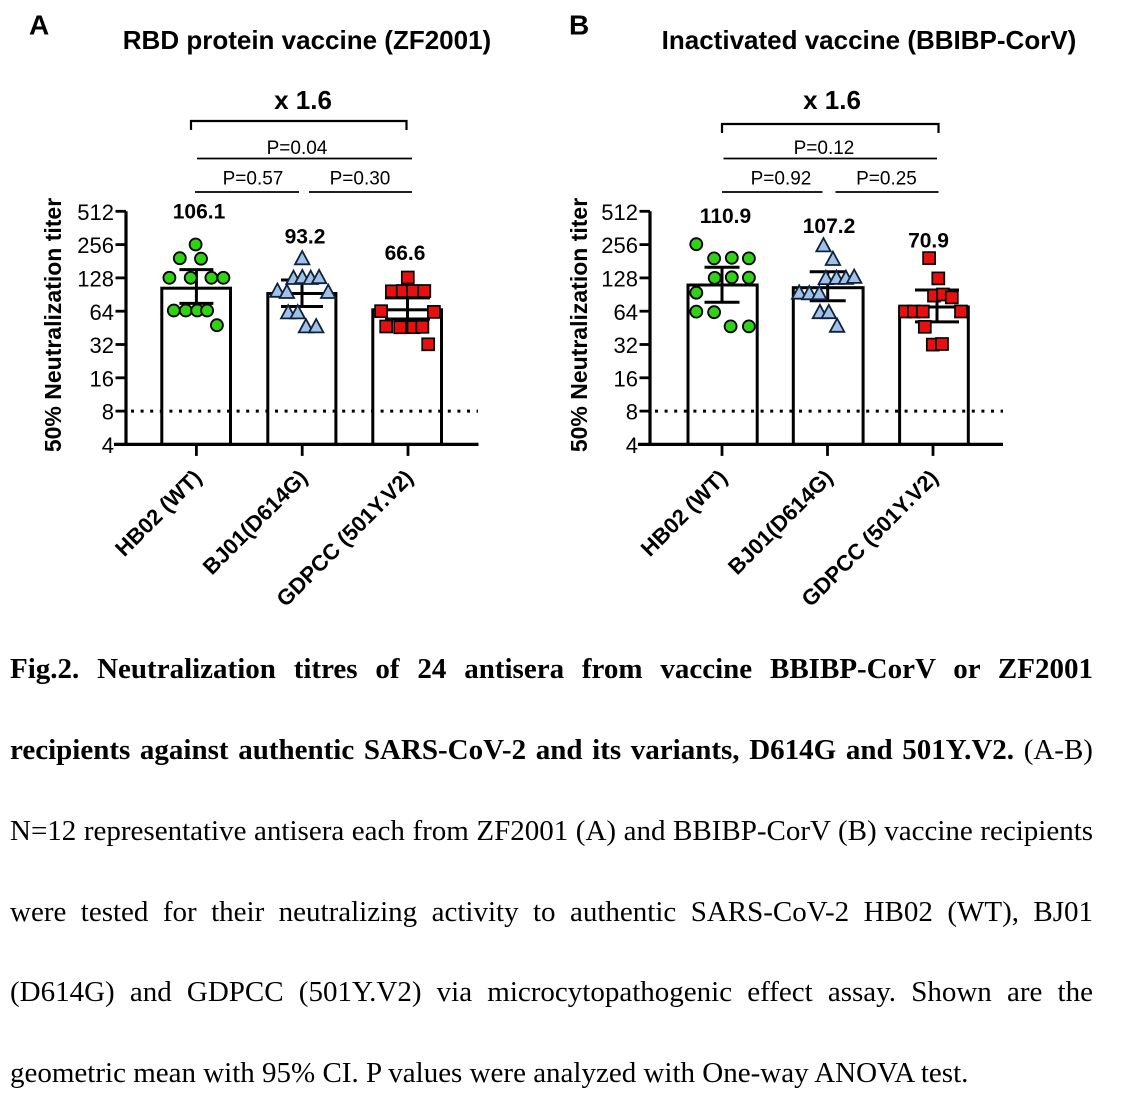 The image size is (1136, 1100). Describe the element at coordinates (405, 253) in the screenshot. I see `svg-text: 66.6` at that location.